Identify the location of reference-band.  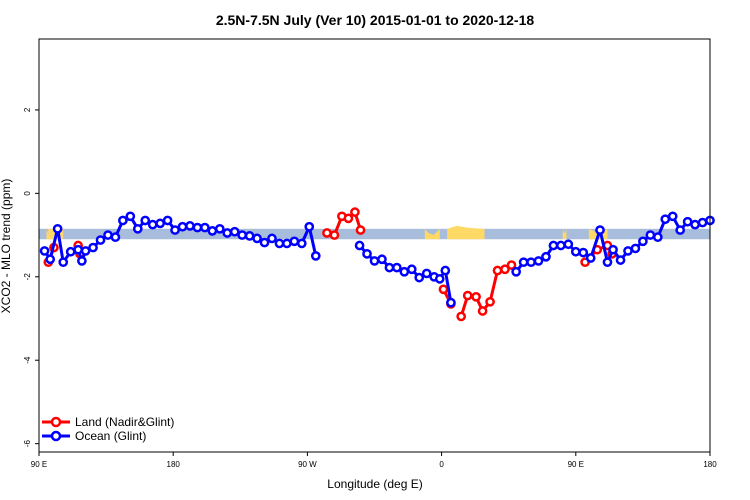
(374, 234).